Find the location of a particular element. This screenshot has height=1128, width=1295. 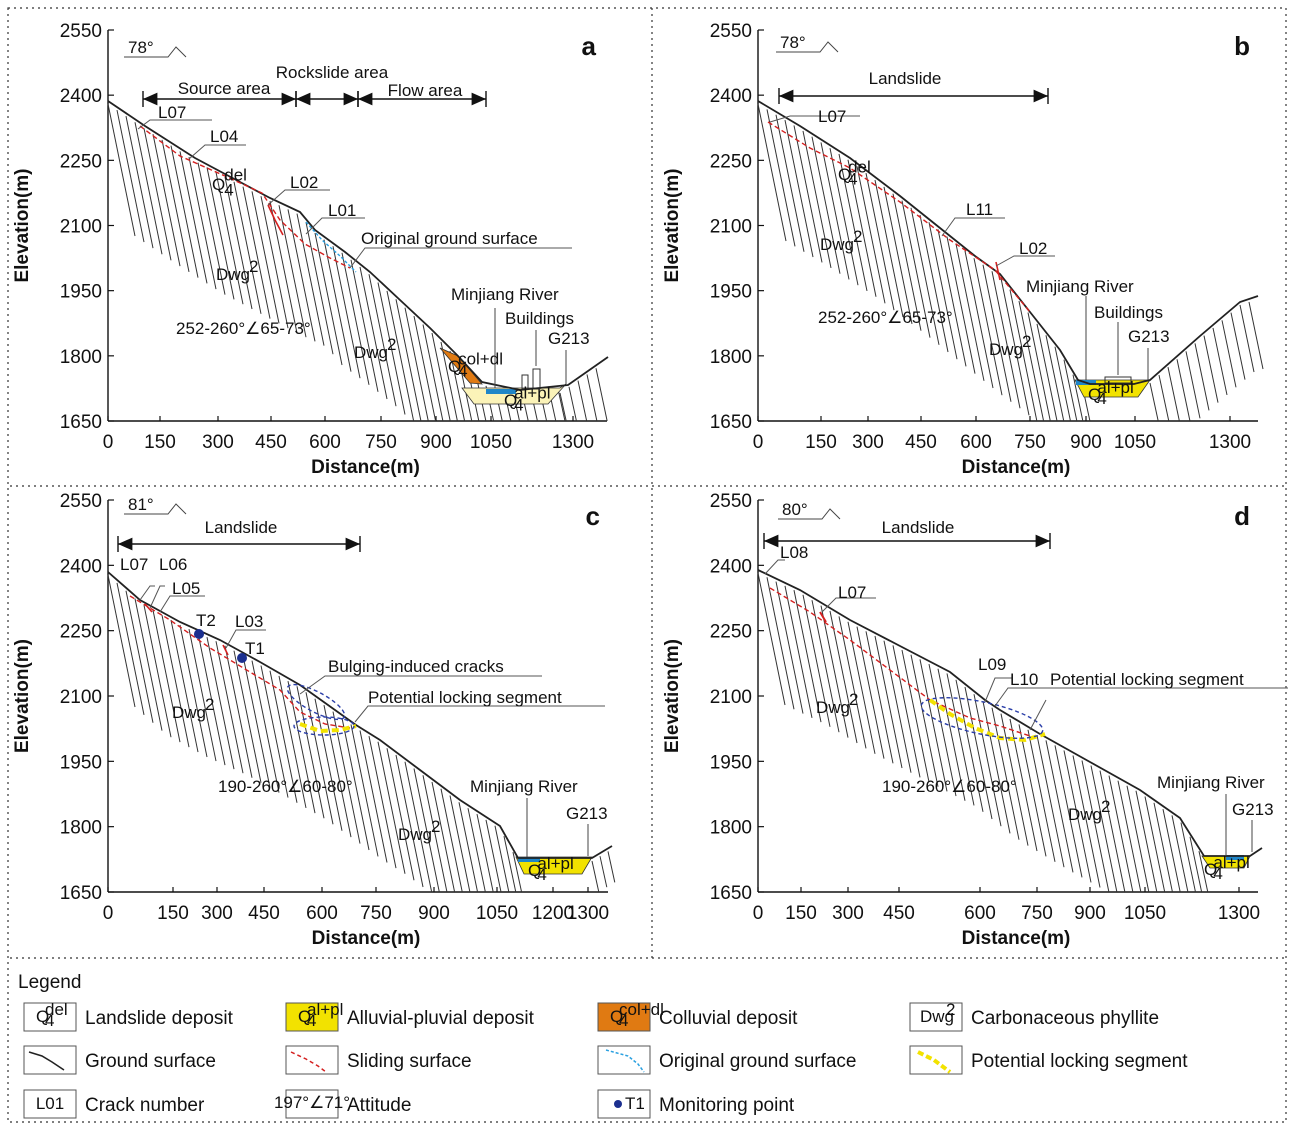

crack-L01: L01 is located at coordinates (342, 210).